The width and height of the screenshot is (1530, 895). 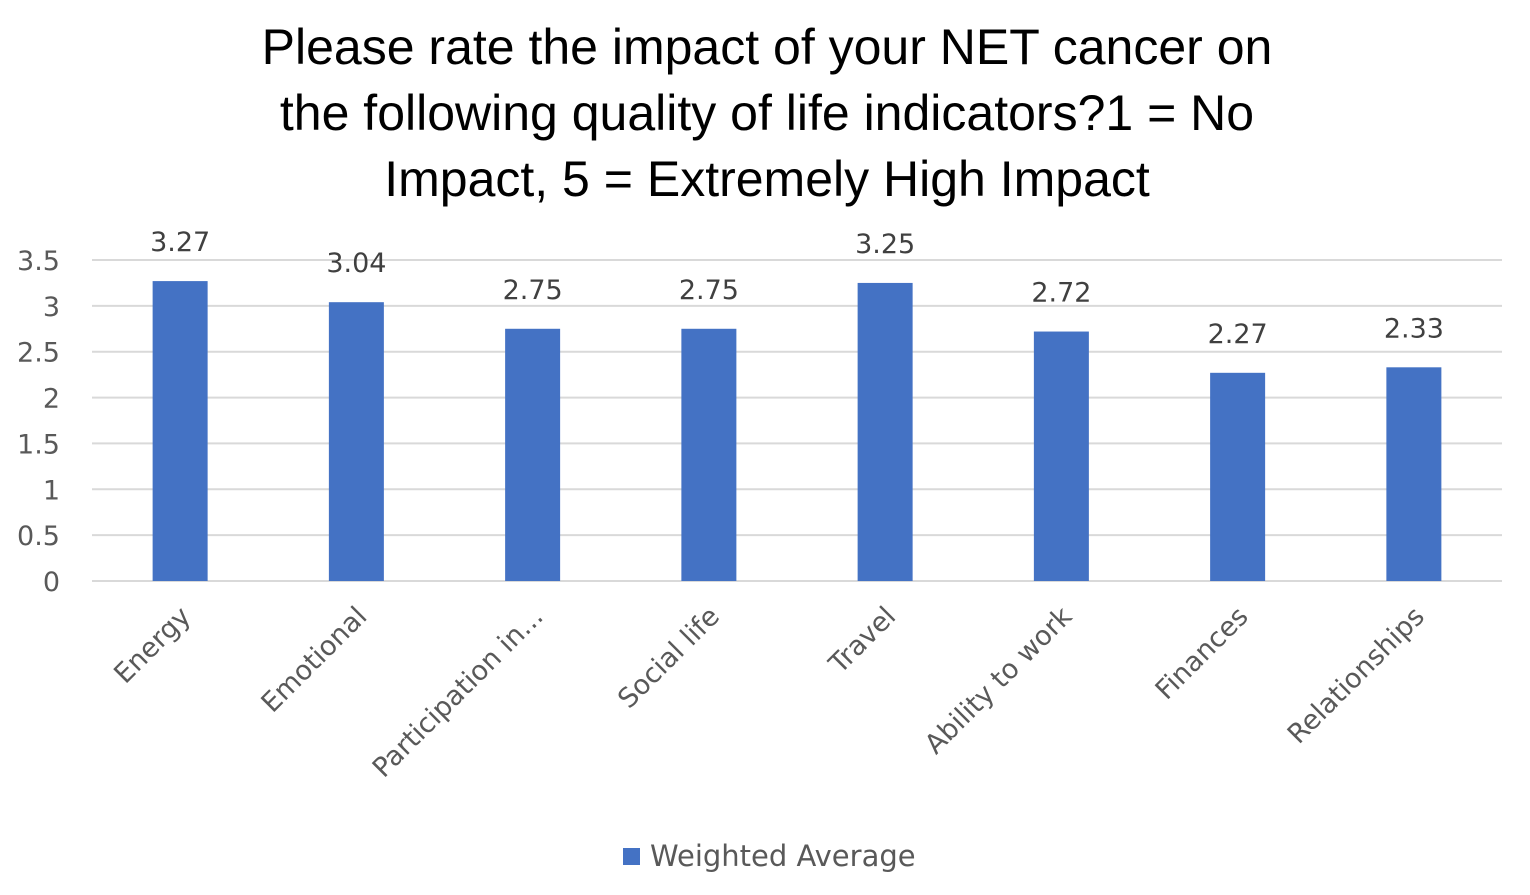 What do you see at coordinates (1061, 293) in the screenshot?
I see `data-label: 2.72` at bounding box center [1061, 293].